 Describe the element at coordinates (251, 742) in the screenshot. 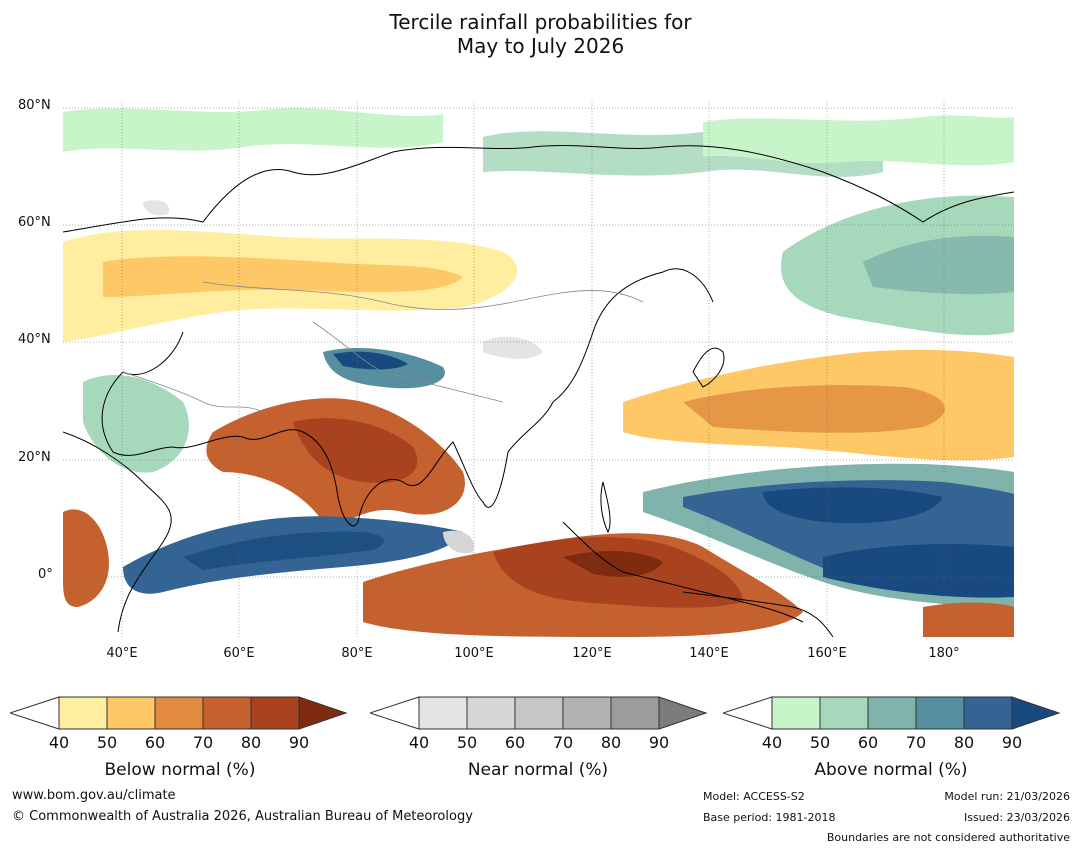

I see `colorbar-below-tick-80: 80` at that location.